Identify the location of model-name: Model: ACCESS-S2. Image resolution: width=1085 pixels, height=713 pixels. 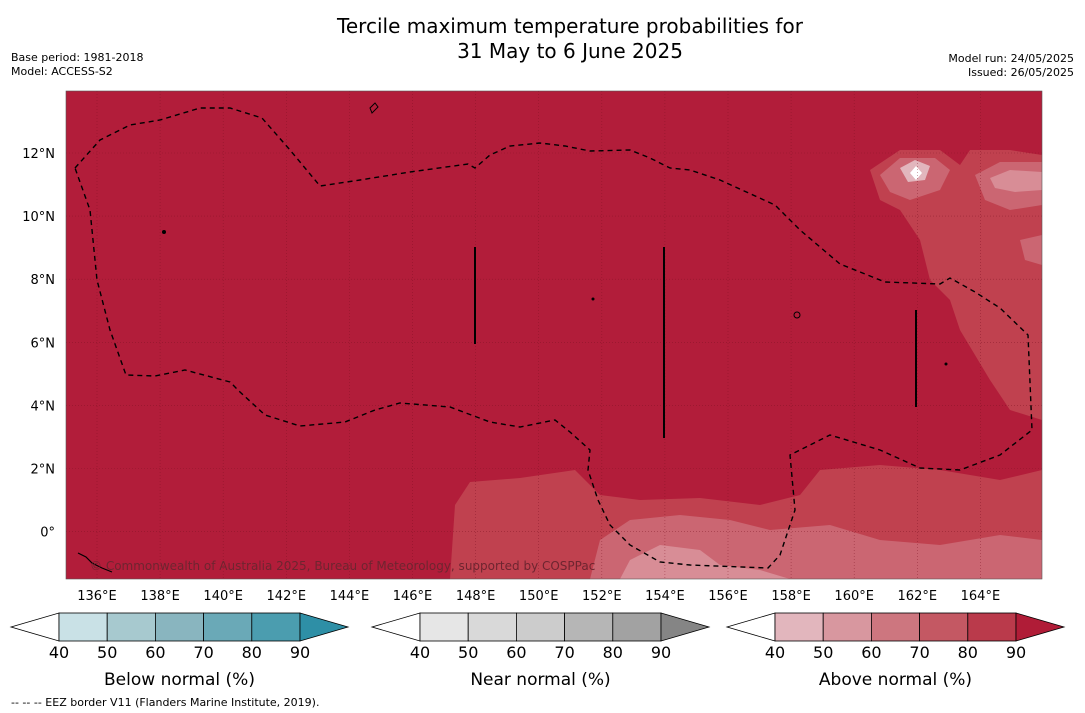
(62, 71).